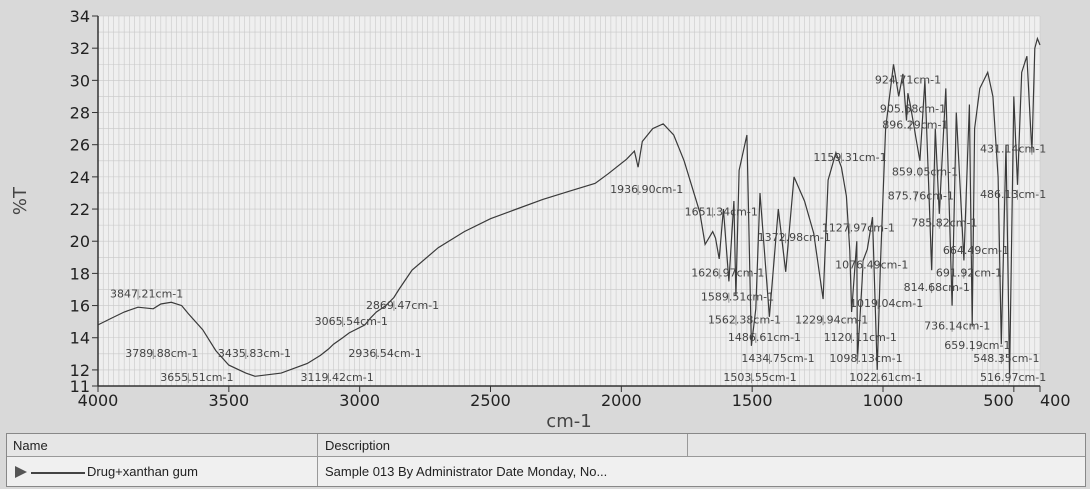  Describe the element at coordinates (937, 287) in the screenshot. I see `peak-label: 814.68cm-1` at that location.